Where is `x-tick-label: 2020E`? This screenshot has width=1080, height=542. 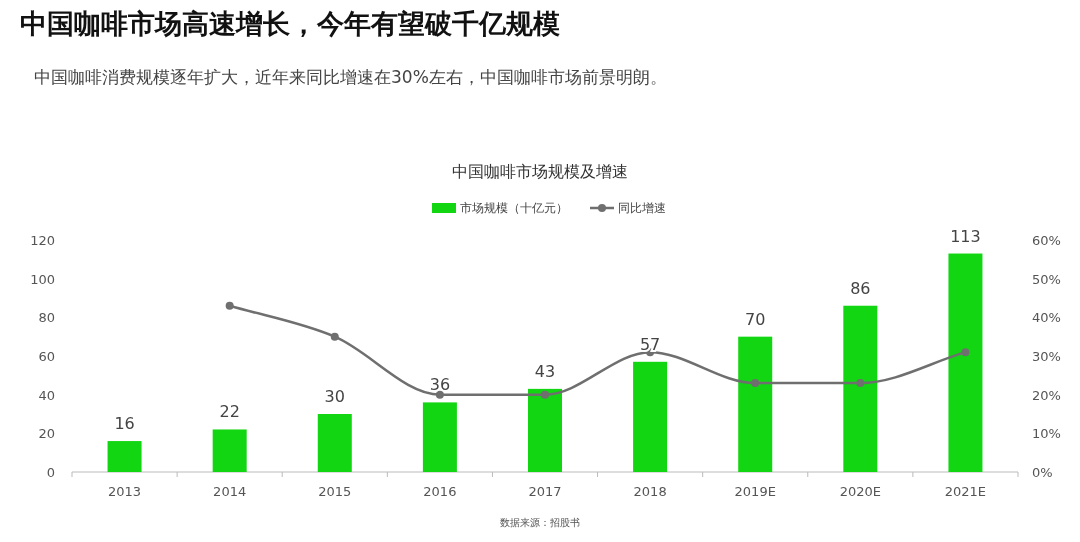 x-tick-label: 2020E is located at coordinates (860, 491).